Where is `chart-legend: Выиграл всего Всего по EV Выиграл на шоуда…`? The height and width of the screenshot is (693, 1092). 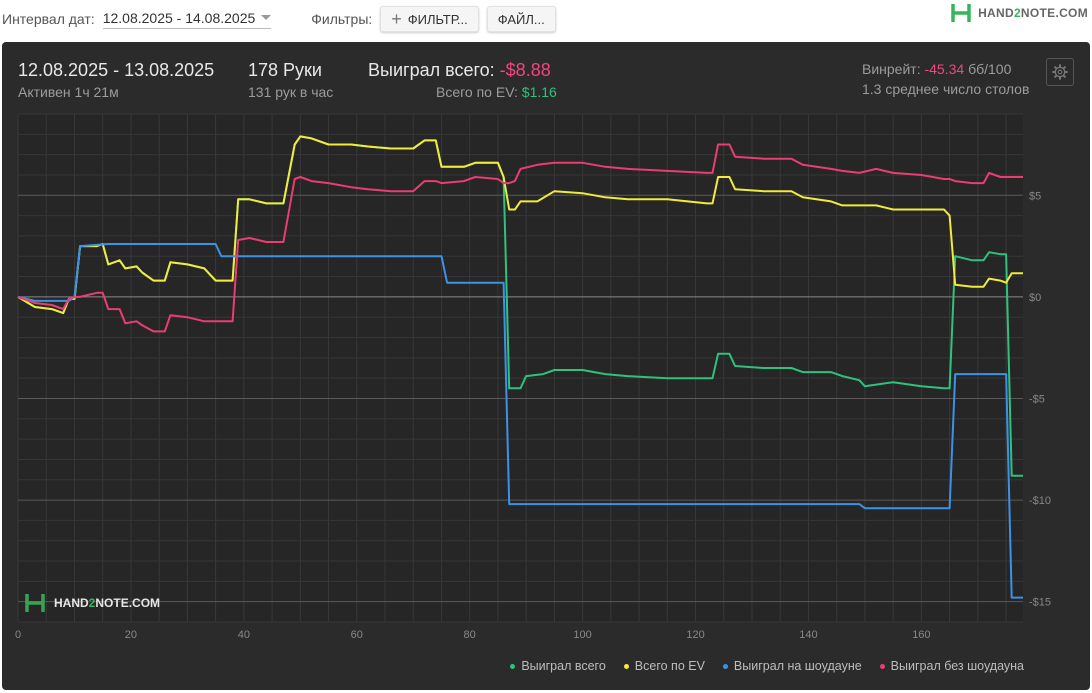
chart-legend: Выиграл всего Всего по EV Выиграл на шоуда… is located at coordinates (758, 666).